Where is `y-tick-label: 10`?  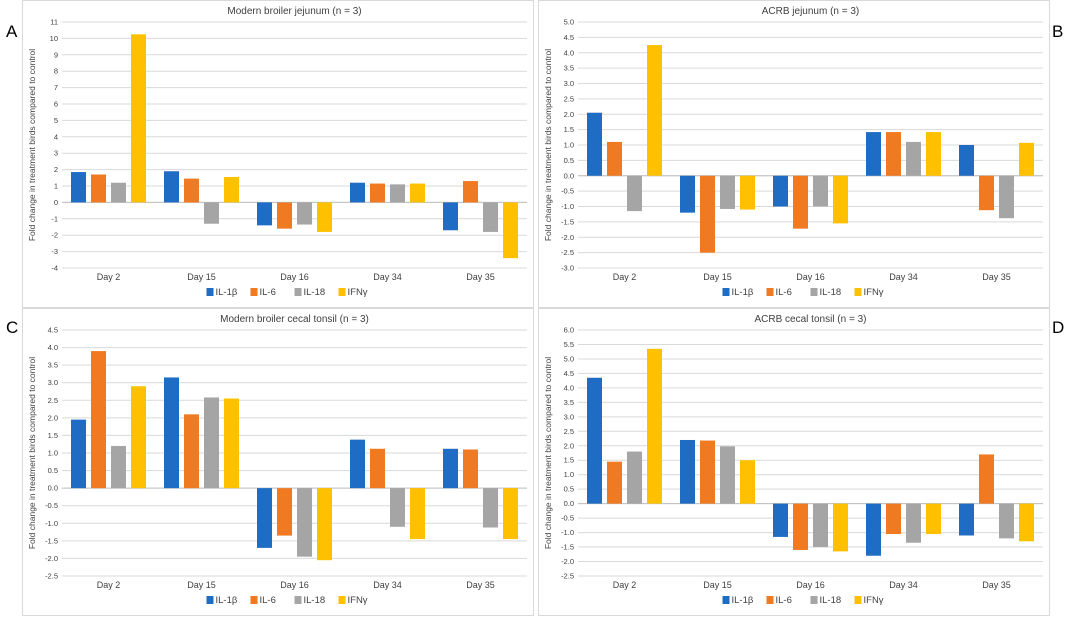 y-tick-label: 10 is located at coordinates (54, 38).